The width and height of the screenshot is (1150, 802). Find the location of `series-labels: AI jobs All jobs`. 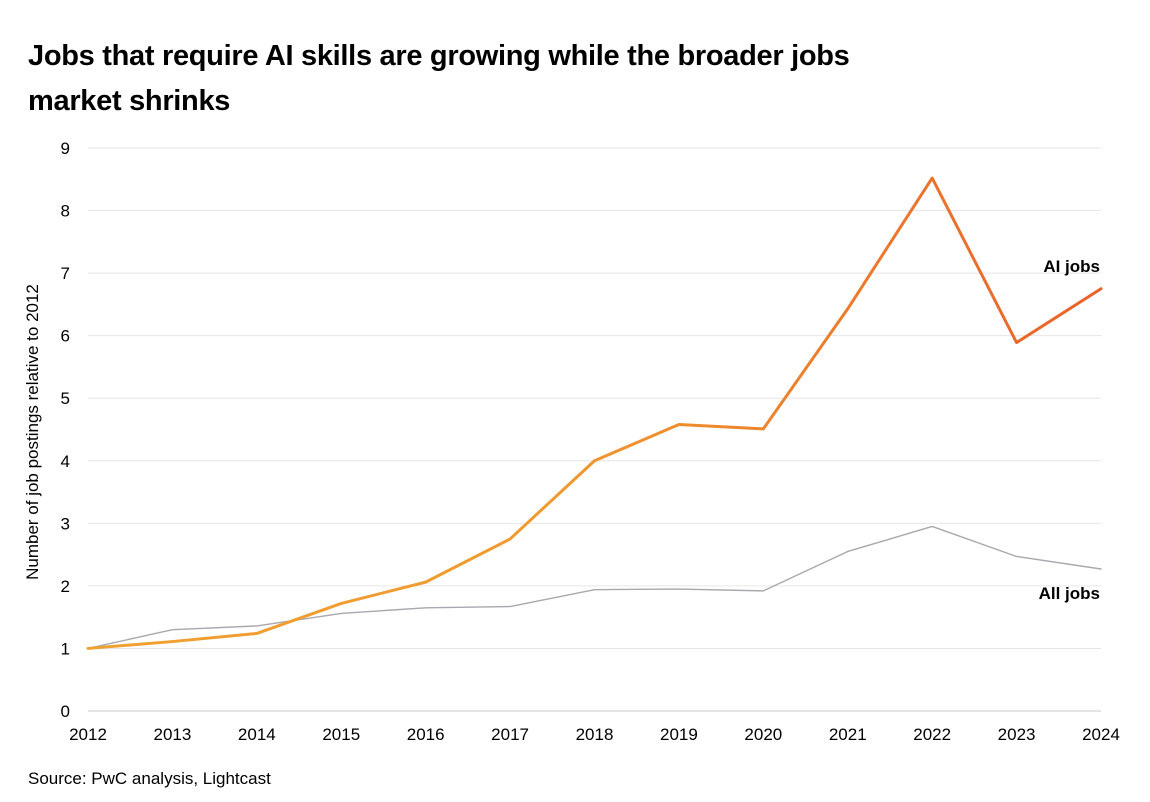

series-labels: AI jobs All jobs is located at coordinates (1069, 430).